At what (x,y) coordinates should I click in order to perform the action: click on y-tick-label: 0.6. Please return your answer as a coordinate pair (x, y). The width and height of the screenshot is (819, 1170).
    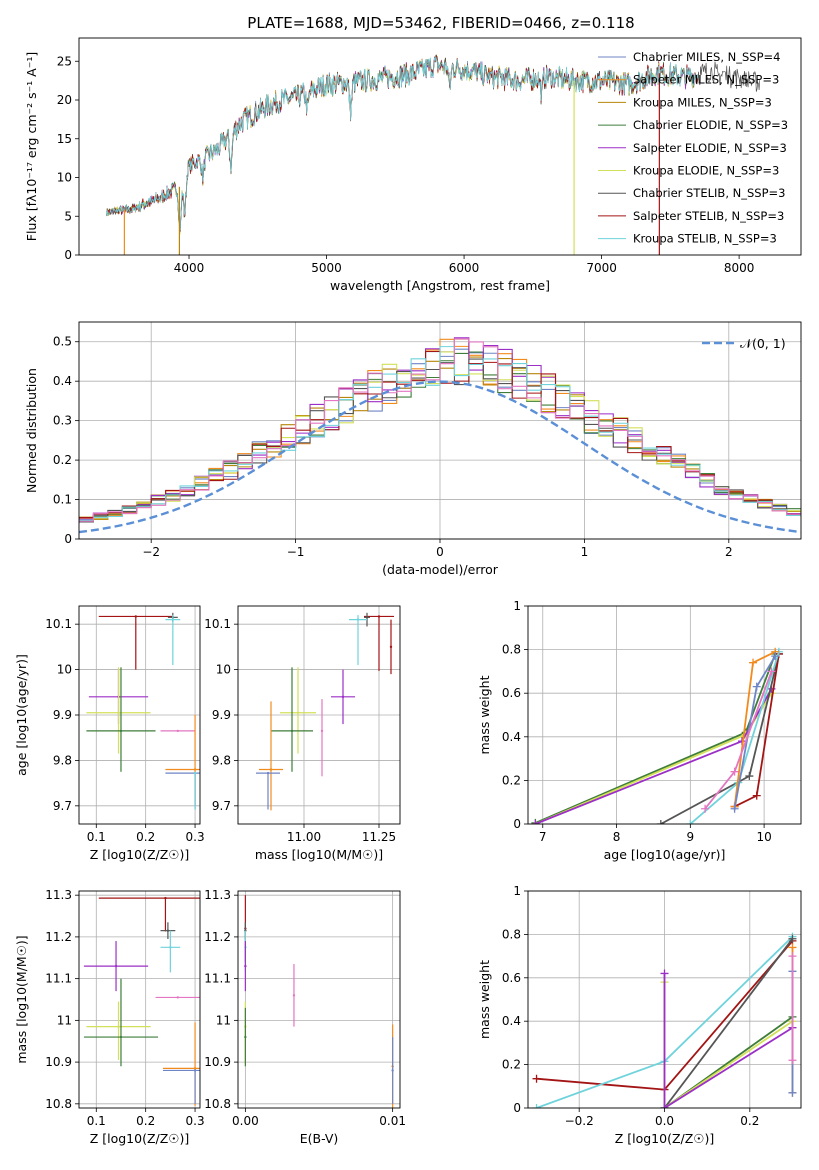
    Looking at the image, I should click on (511, 693).